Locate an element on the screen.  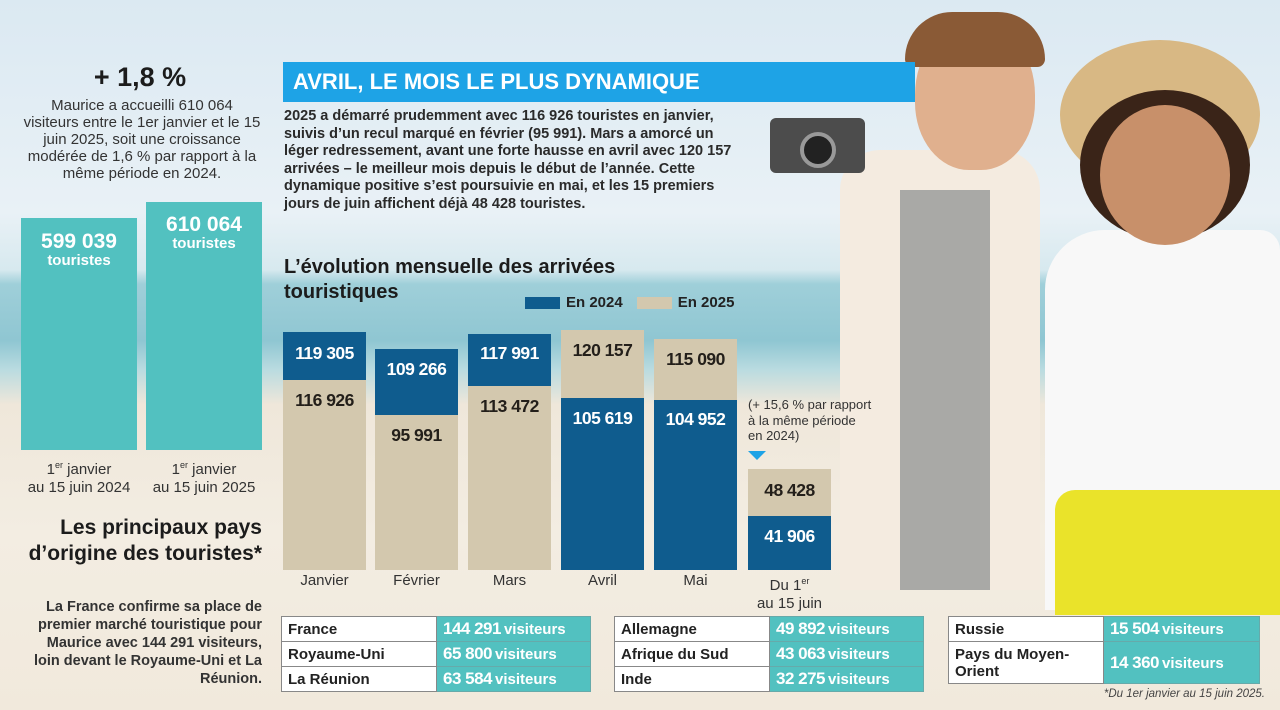
country-value: 65 800 visiteurs is located at coordinates (513, 654).